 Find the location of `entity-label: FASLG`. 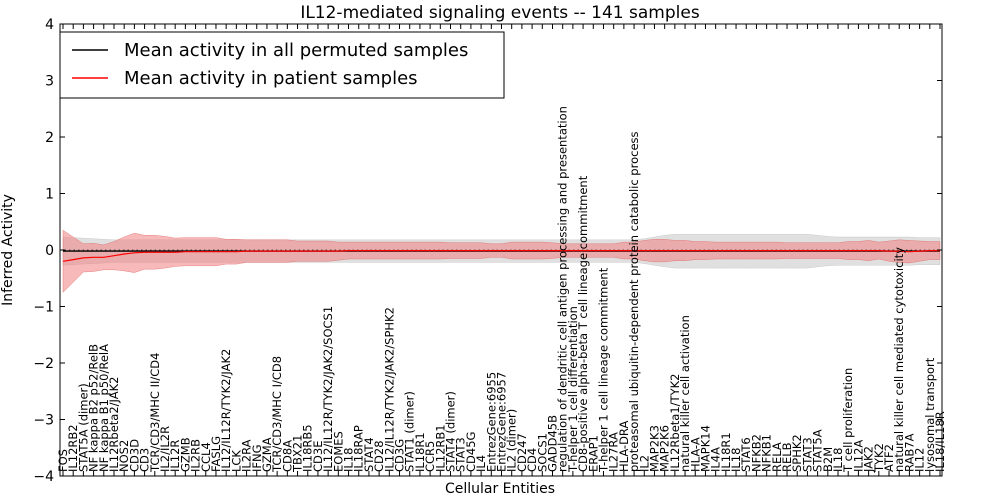

entity-label: FASLG is located at coordinates (216, 454).